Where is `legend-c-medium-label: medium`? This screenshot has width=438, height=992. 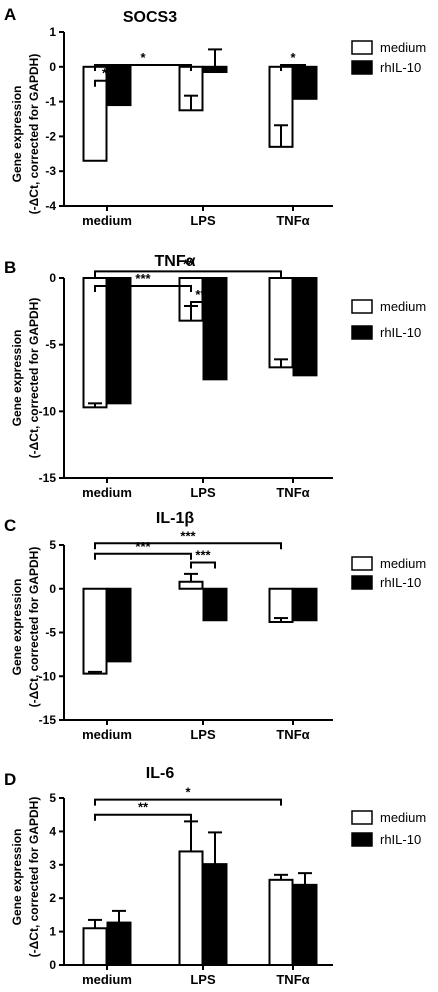 legend-c-medium-label: medium is located at coordinates (403, 563).